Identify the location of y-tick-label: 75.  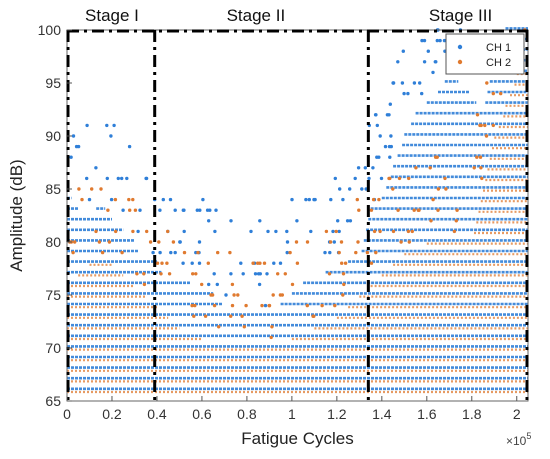
(53, 295).